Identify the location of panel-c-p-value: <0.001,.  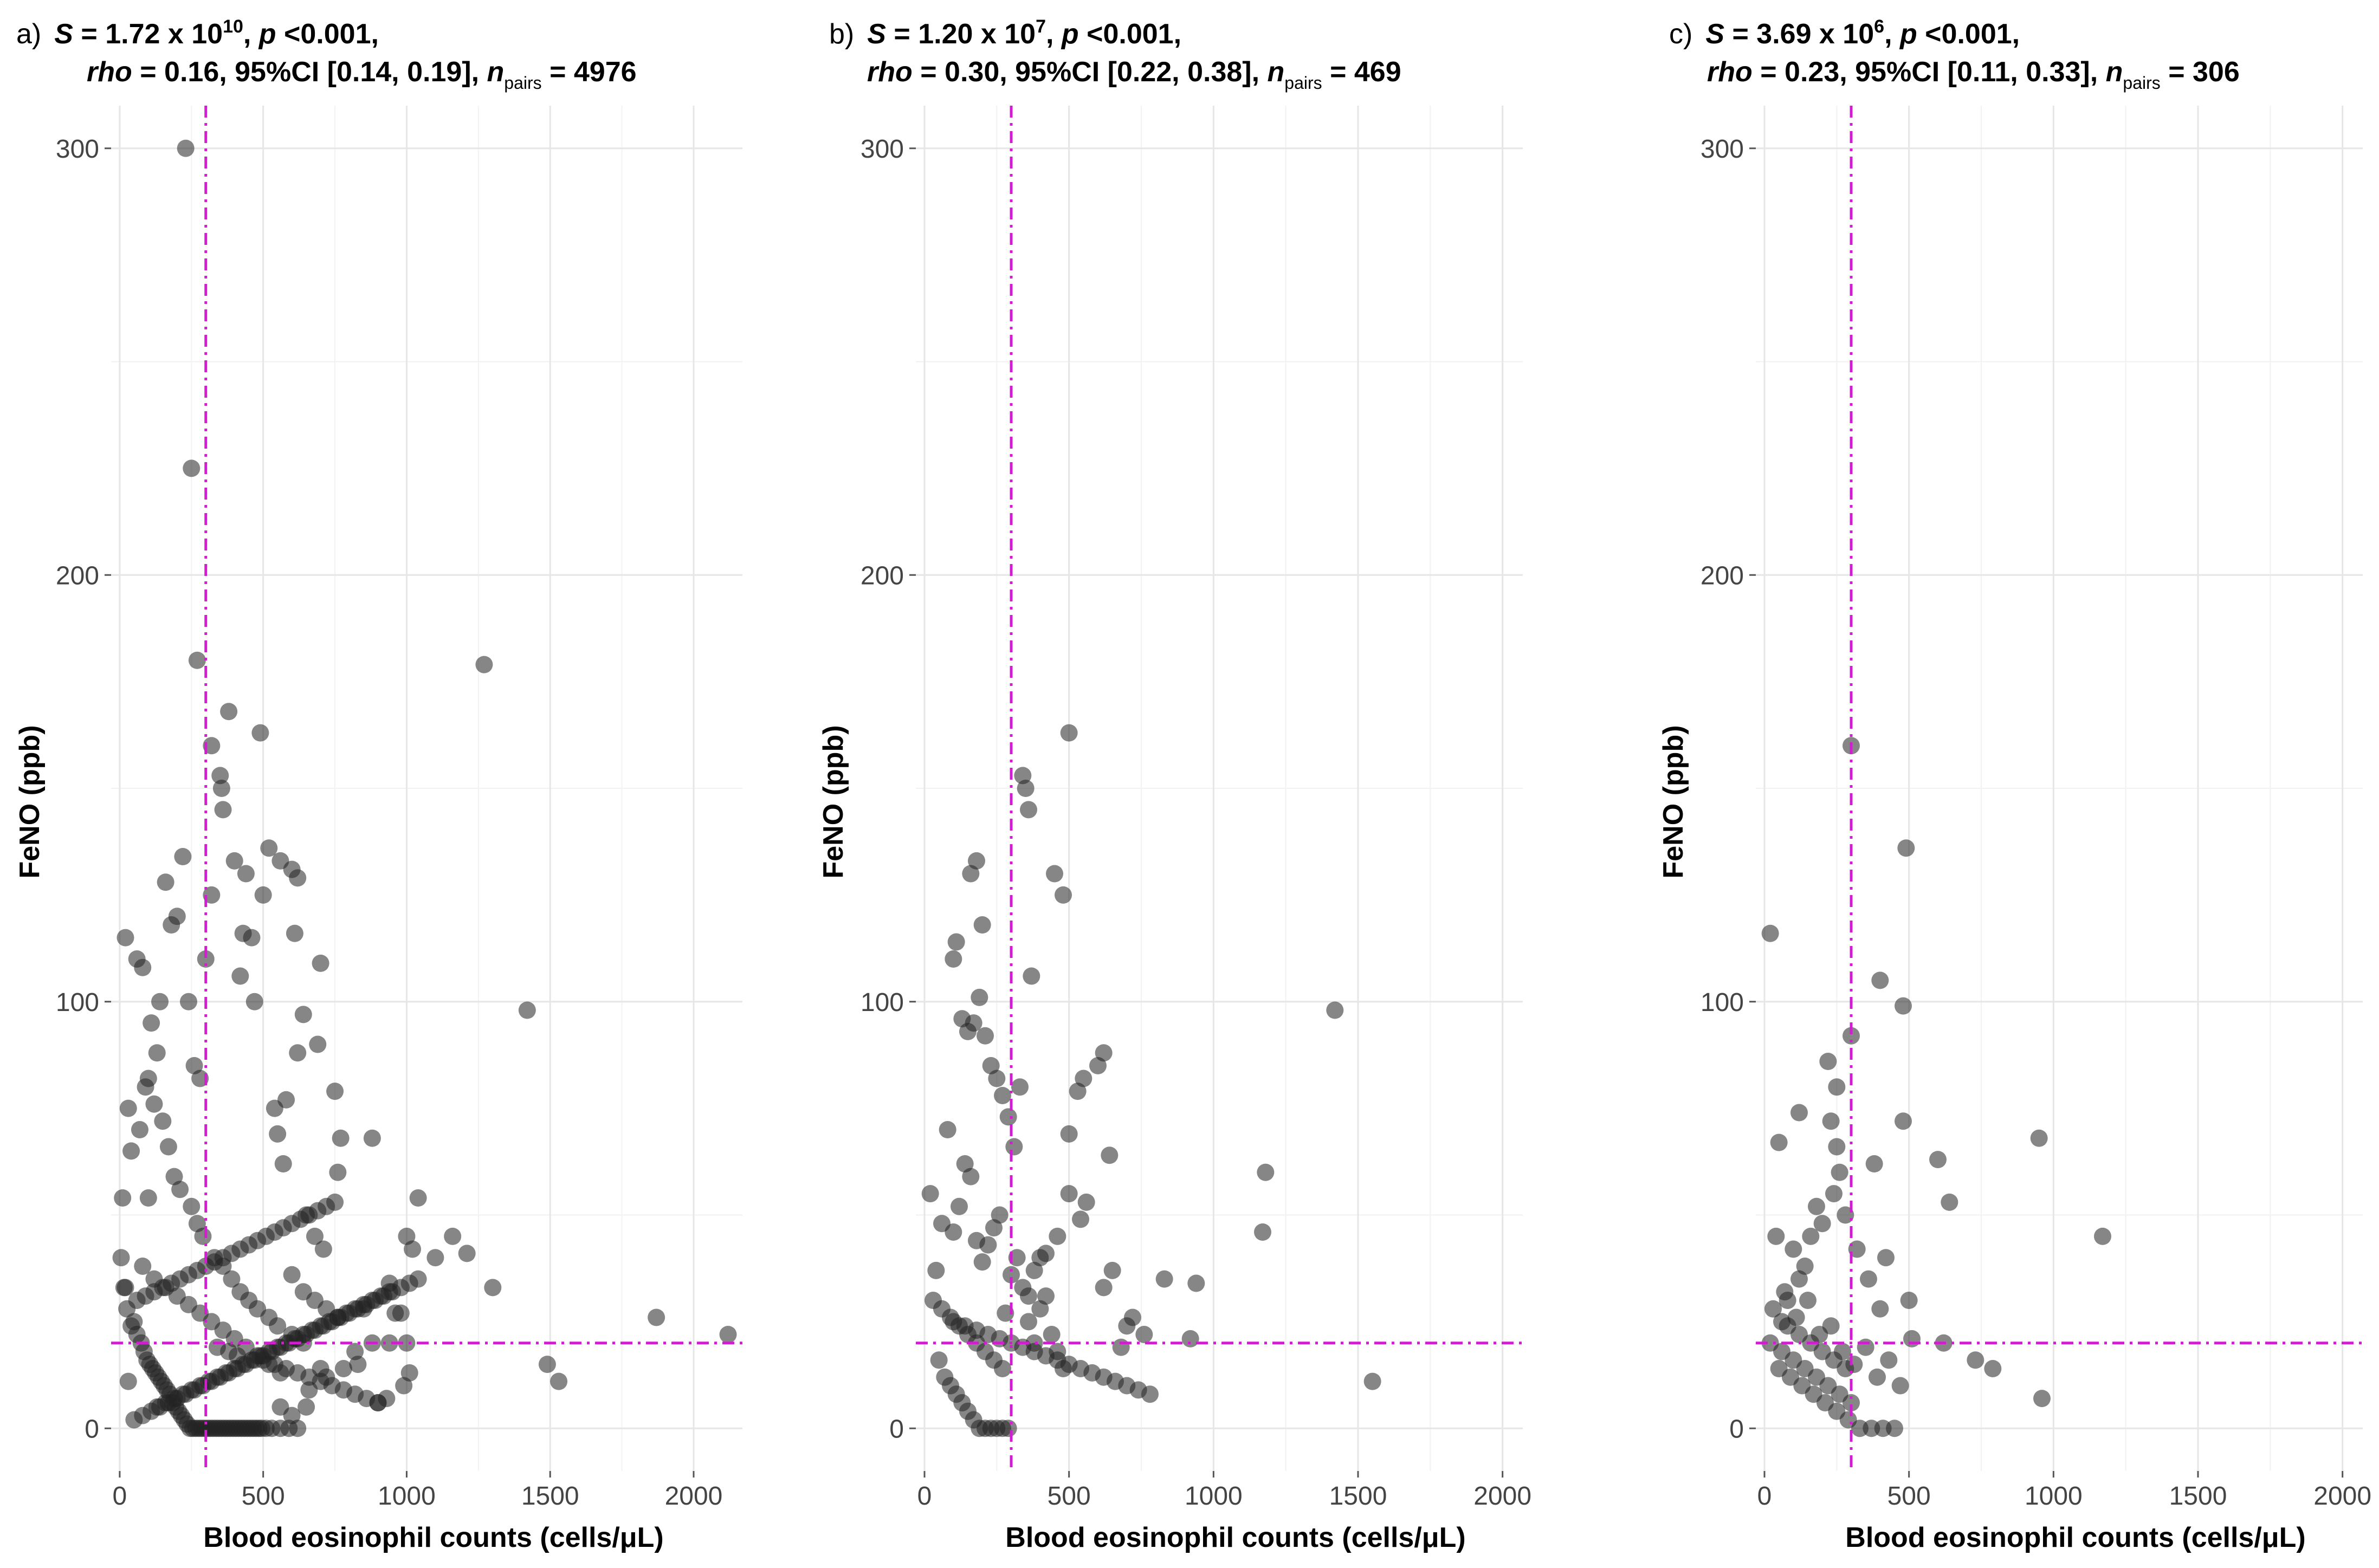
(1968, 34).